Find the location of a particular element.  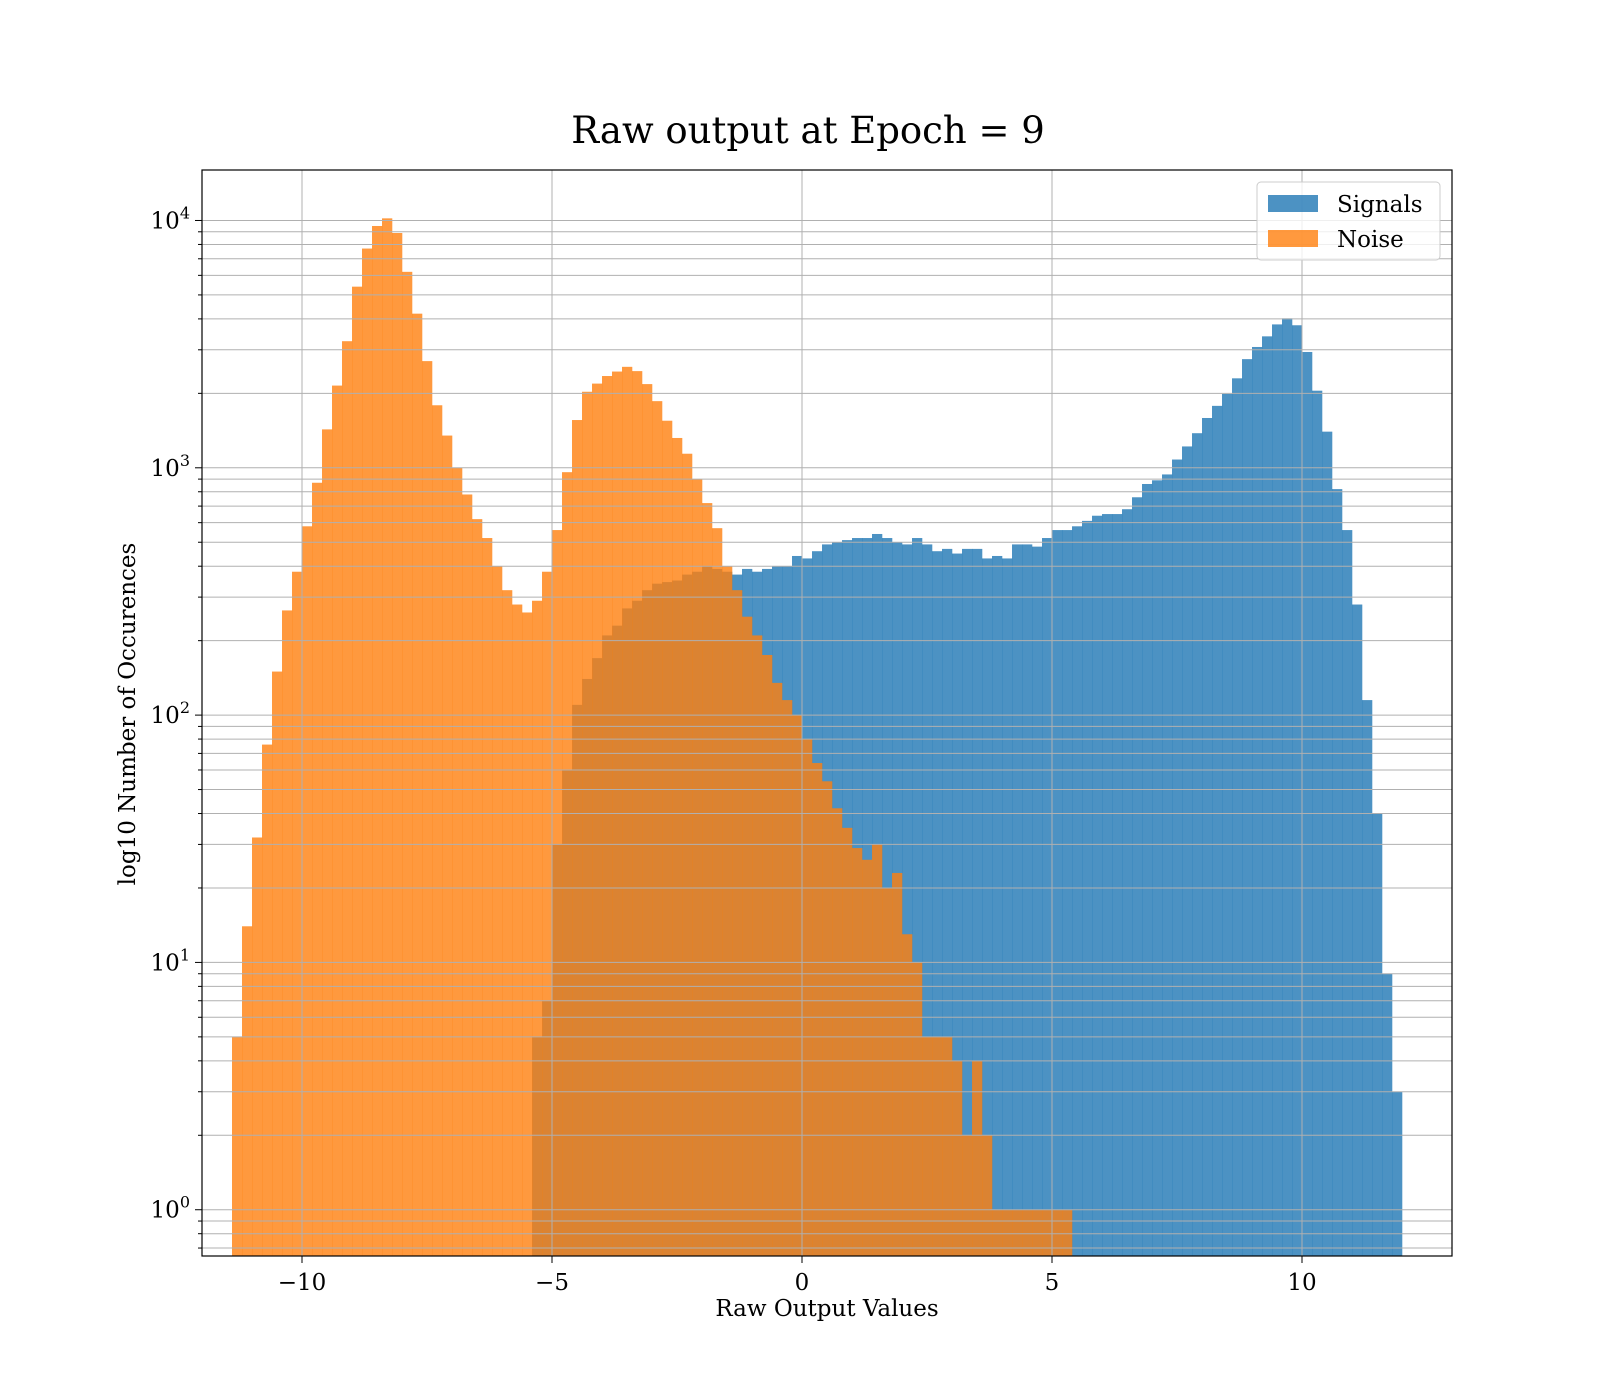

x-tick-label: 0 is located at coordinates (802, 1283).